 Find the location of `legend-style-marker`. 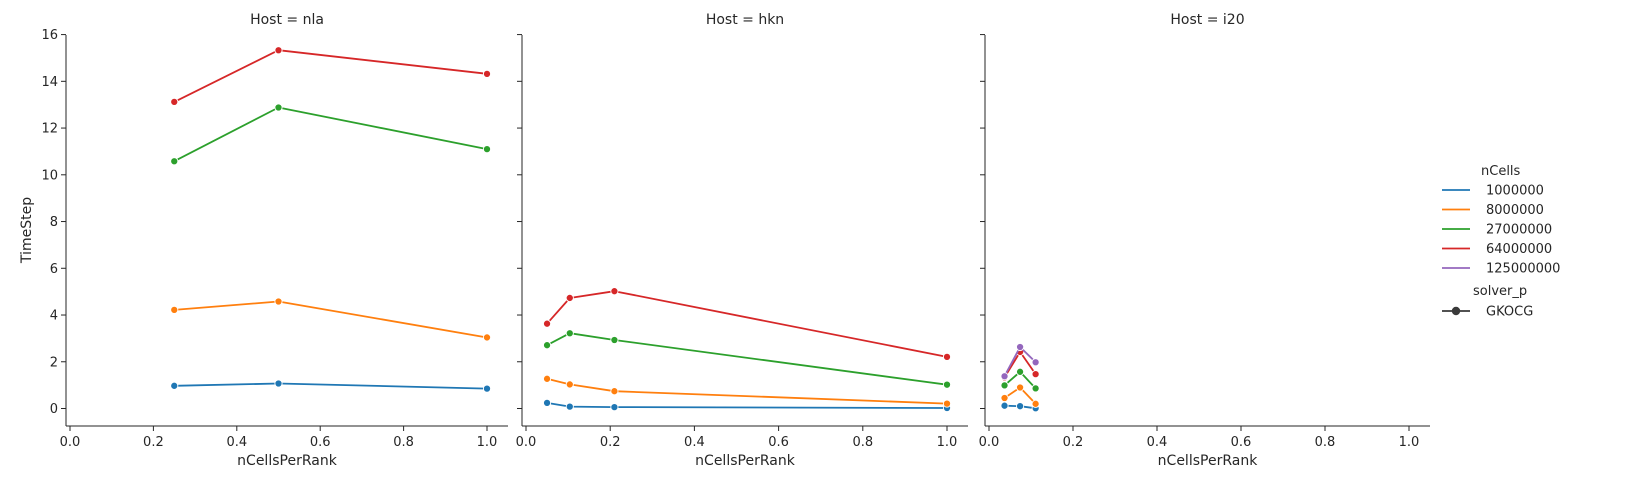

legend-style-marker is located at coordinates (1456, 311).